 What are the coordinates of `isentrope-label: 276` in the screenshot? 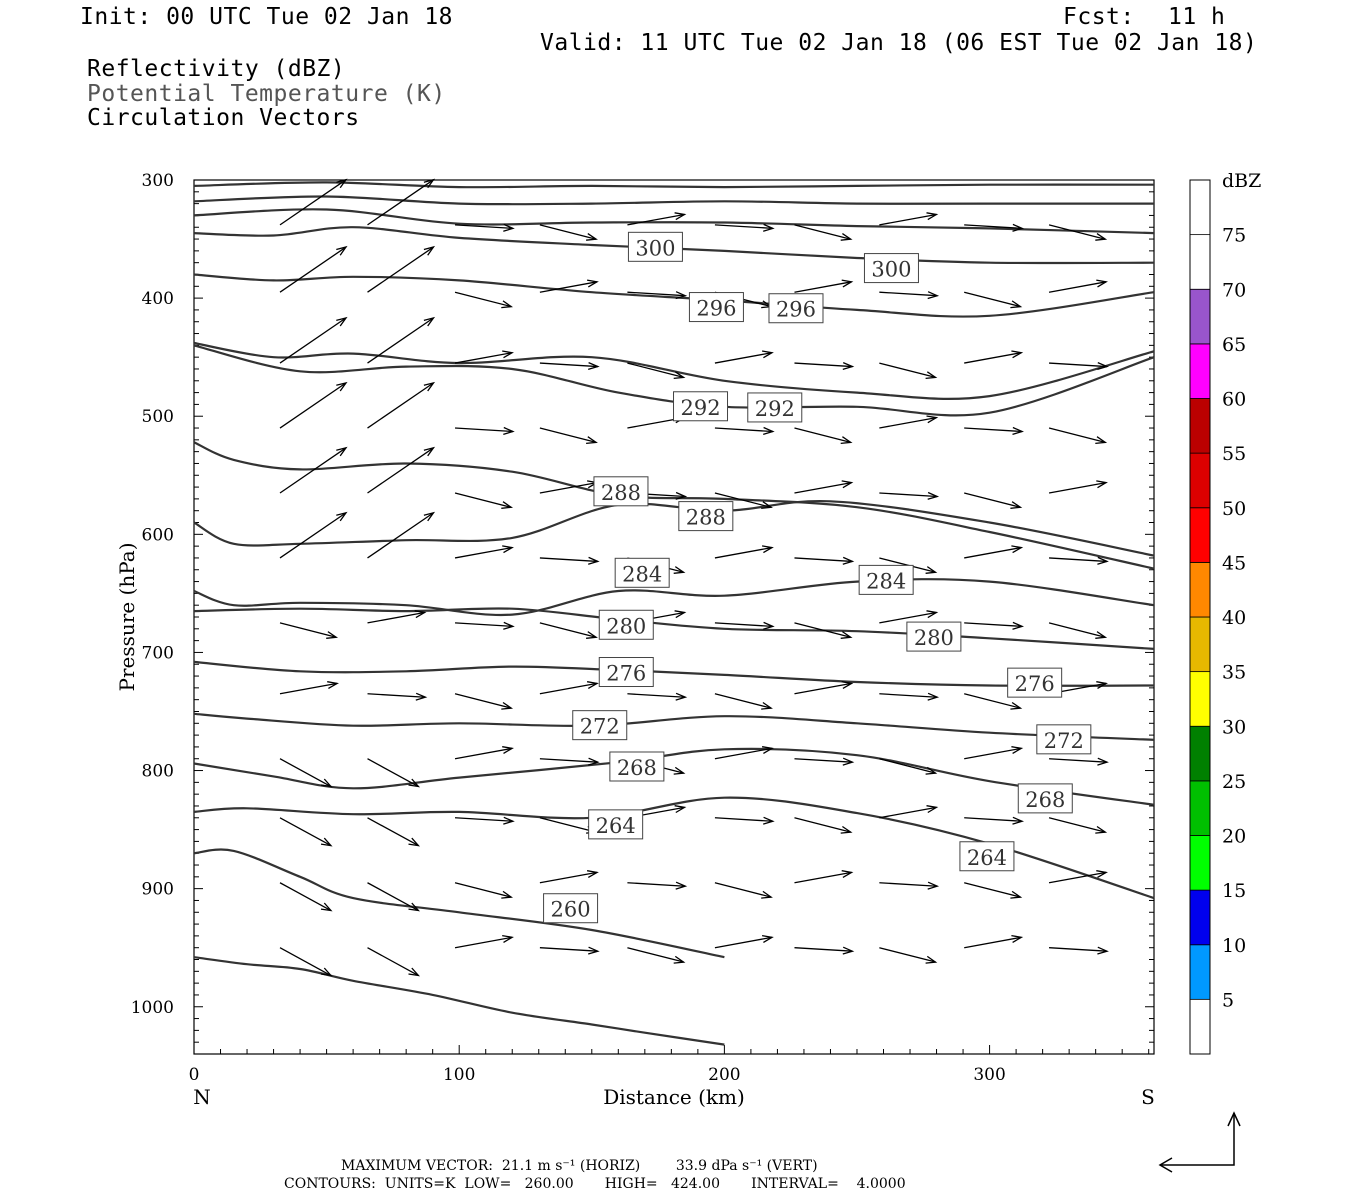 It's located at (626, 672).